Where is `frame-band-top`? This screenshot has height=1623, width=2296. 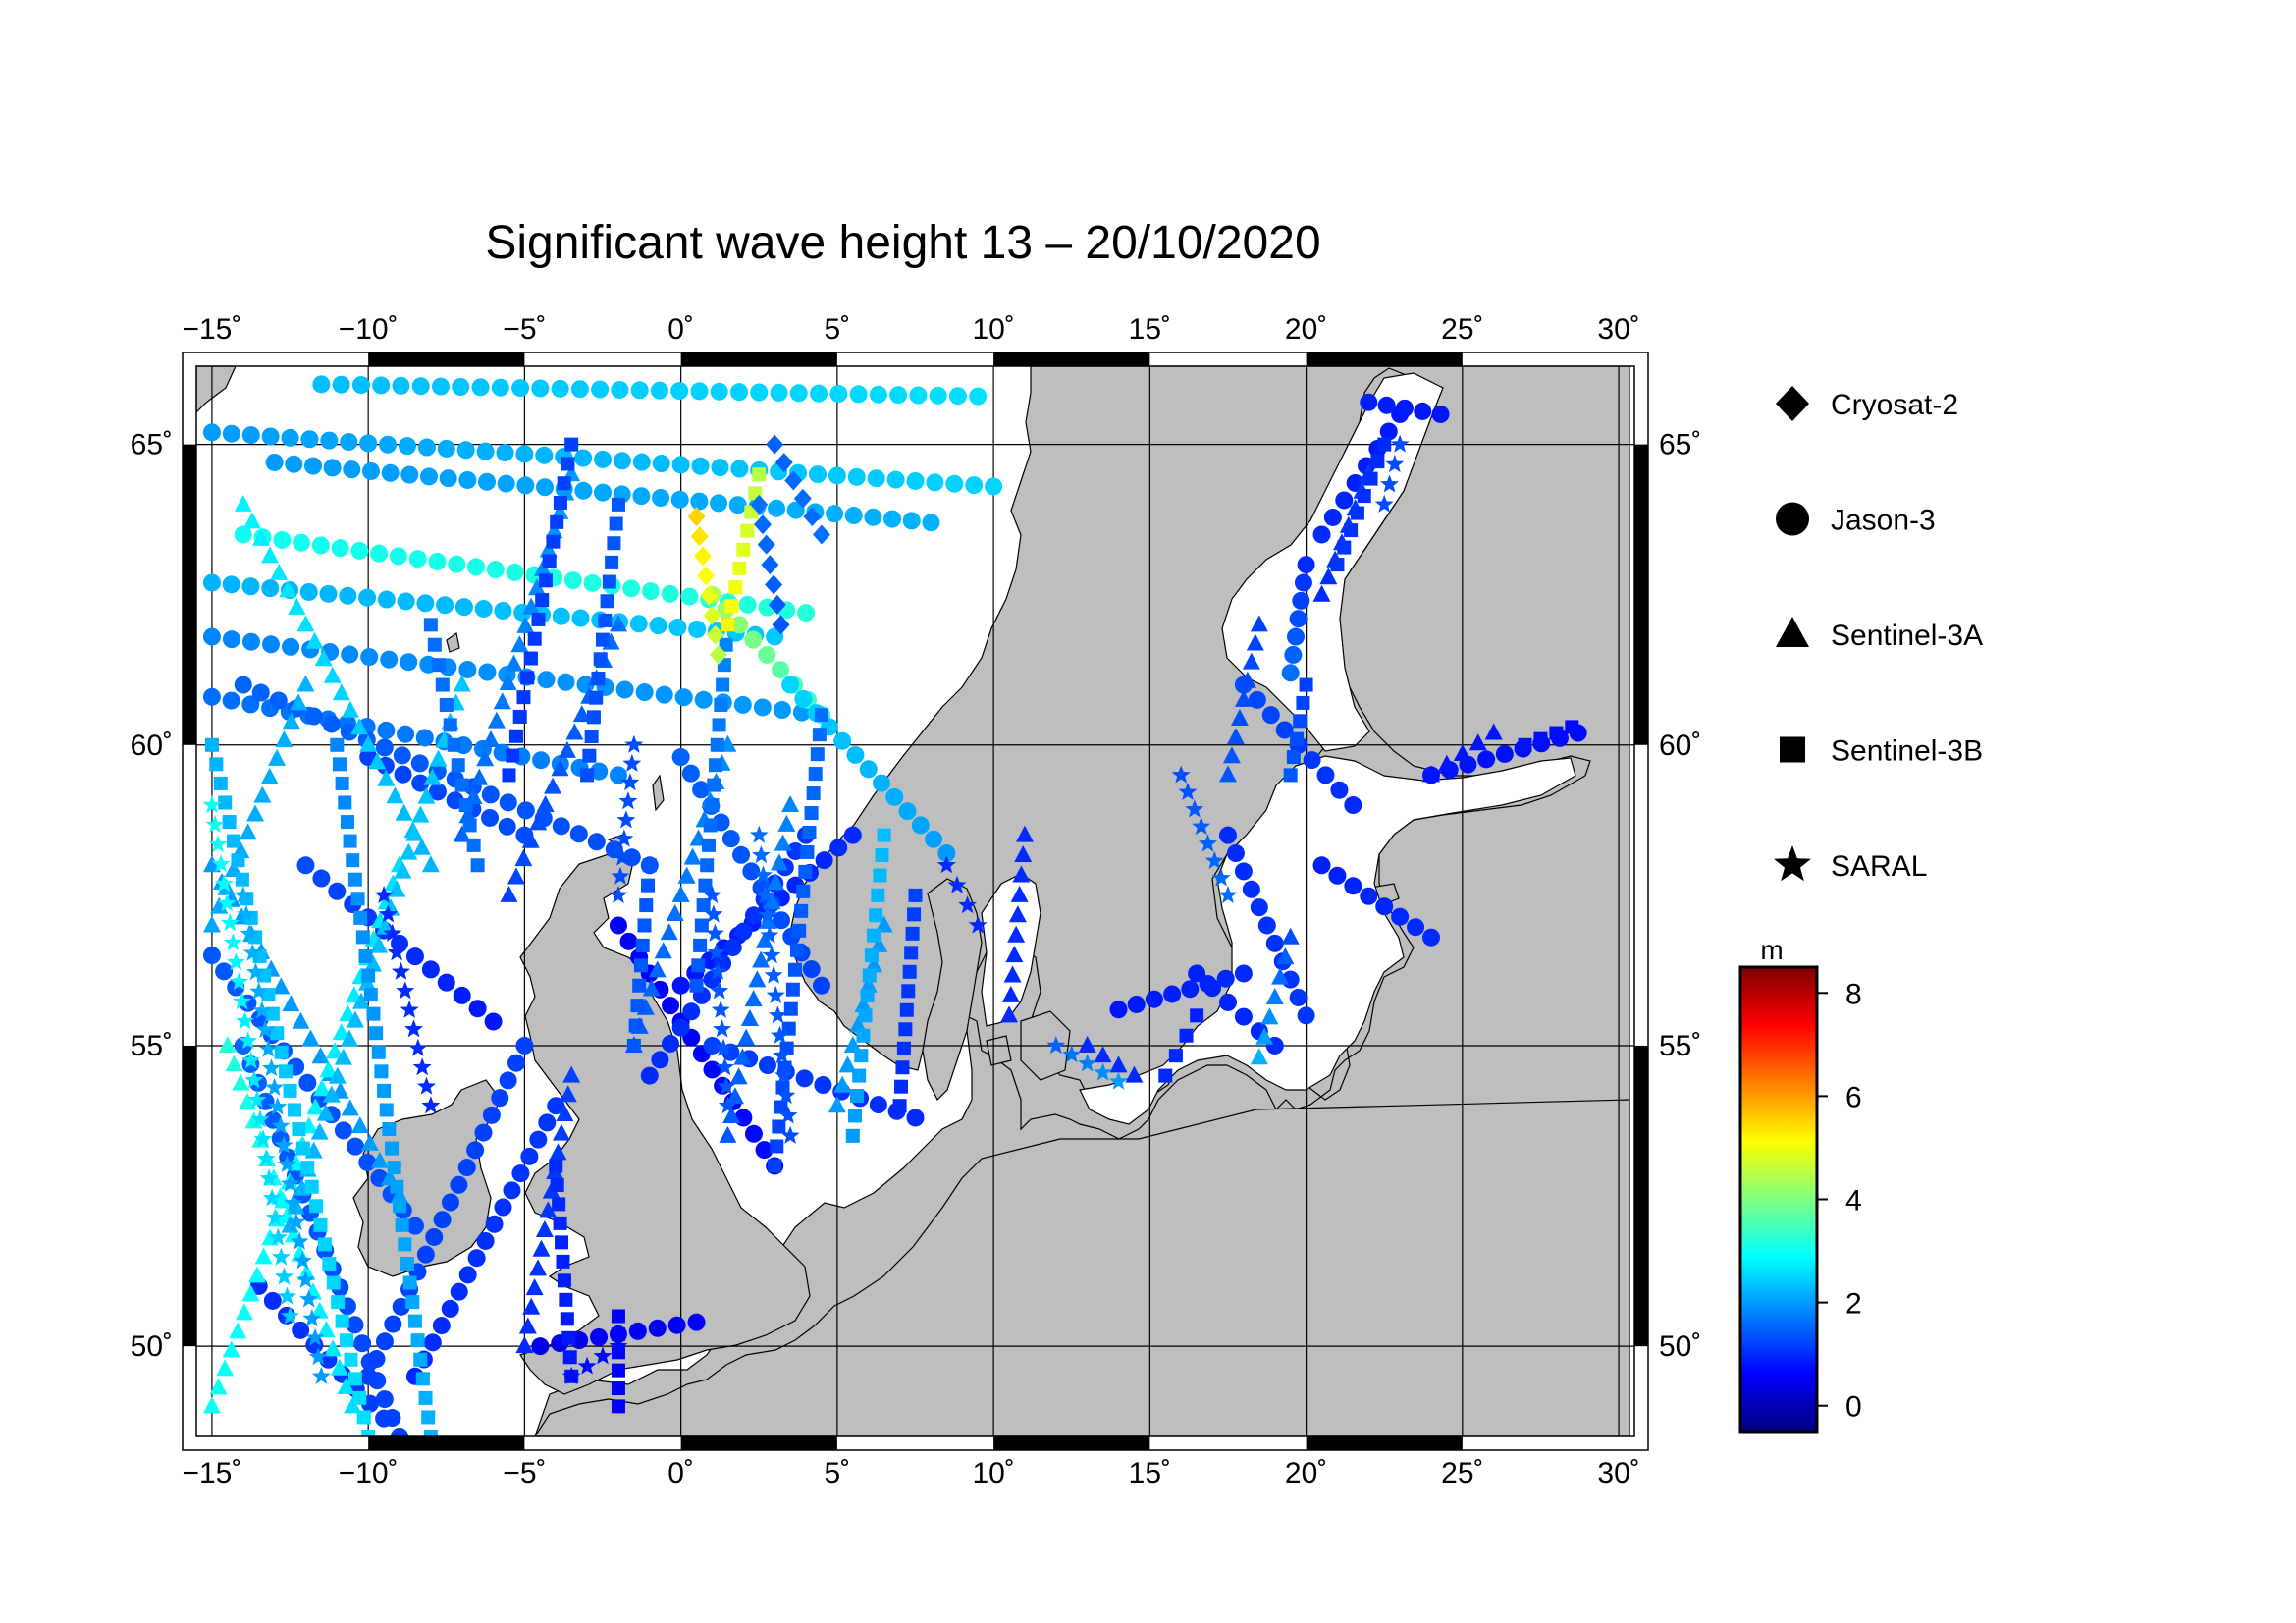 frame-band-top is located at coordinates (758, 359).